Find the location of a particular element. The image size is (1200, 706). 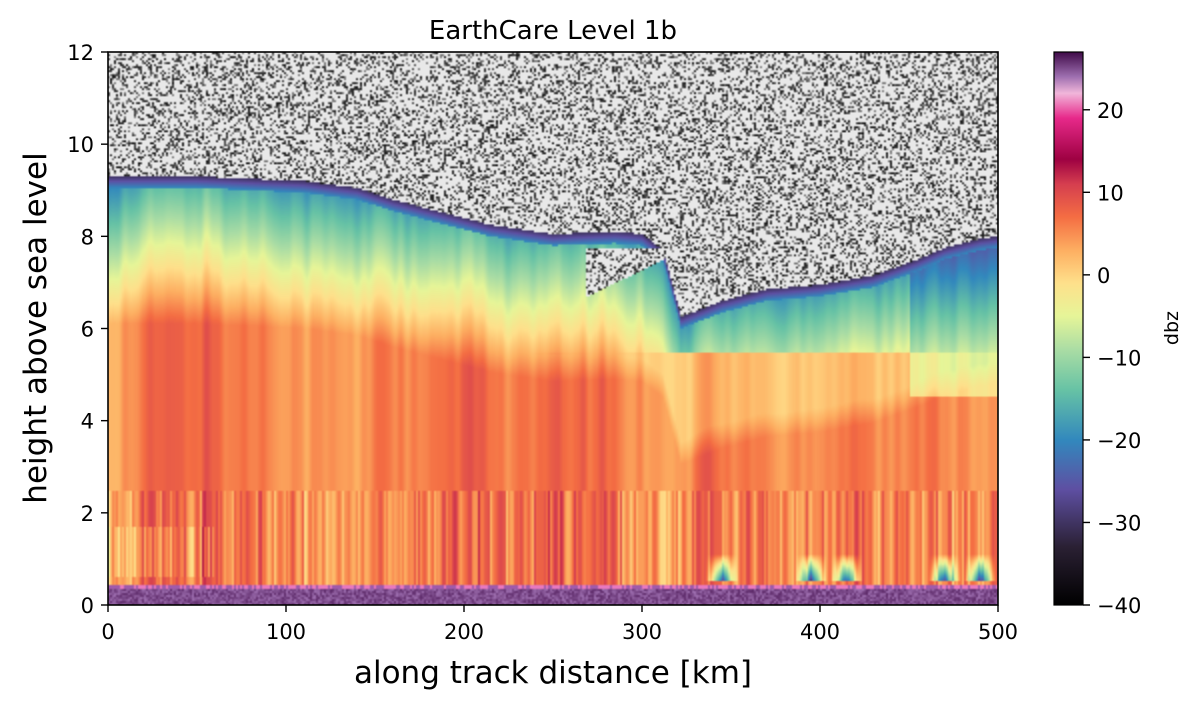

y-tick-label: 6 is located at coordinates (87, 330).